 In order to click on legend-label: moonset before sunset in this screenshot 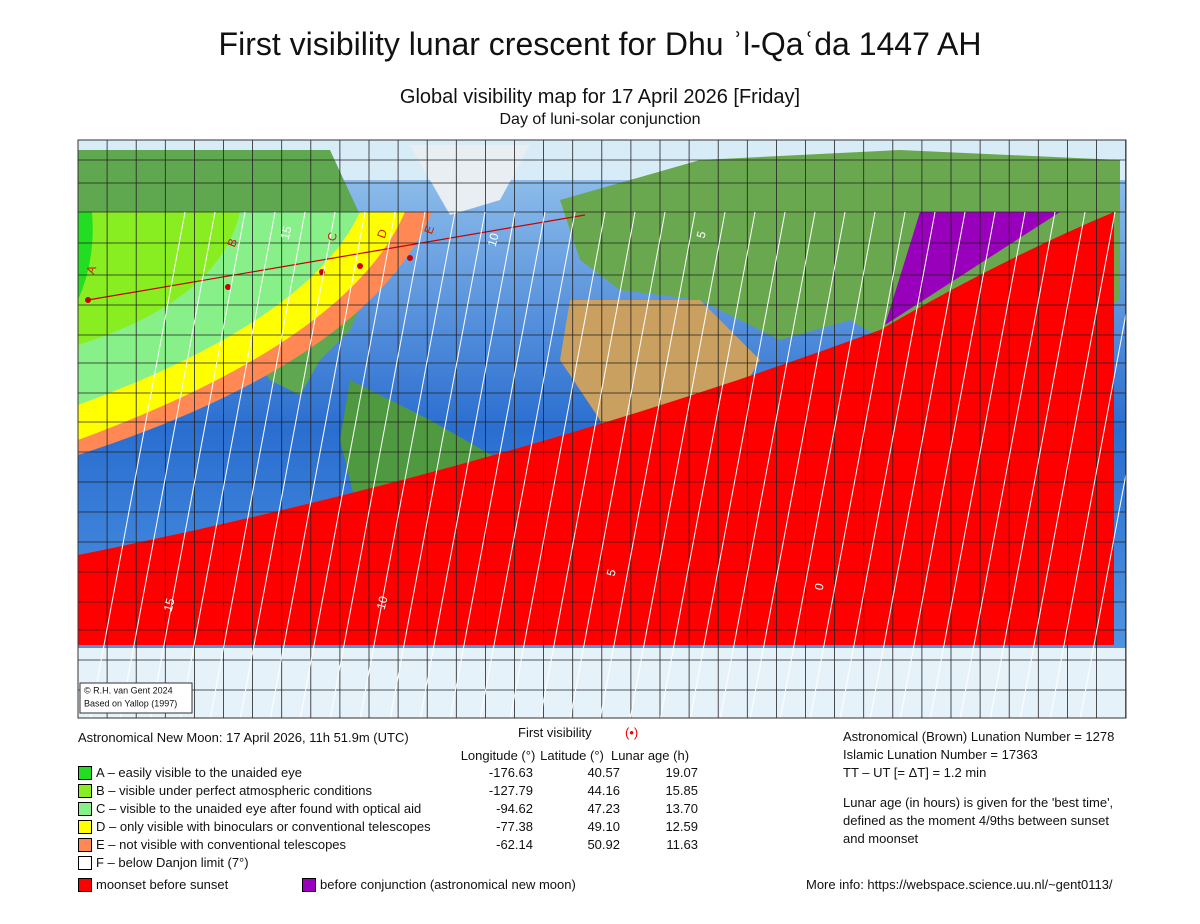, I will do `click(162, 884)`.